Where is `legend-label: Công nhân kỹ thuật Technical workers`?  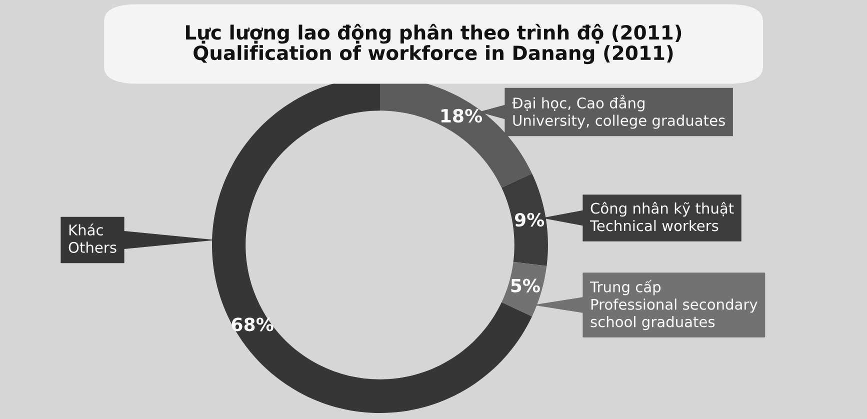 legend-label: Công nhân kỹ thuật Technical workers is located at coordinates (662, 217).